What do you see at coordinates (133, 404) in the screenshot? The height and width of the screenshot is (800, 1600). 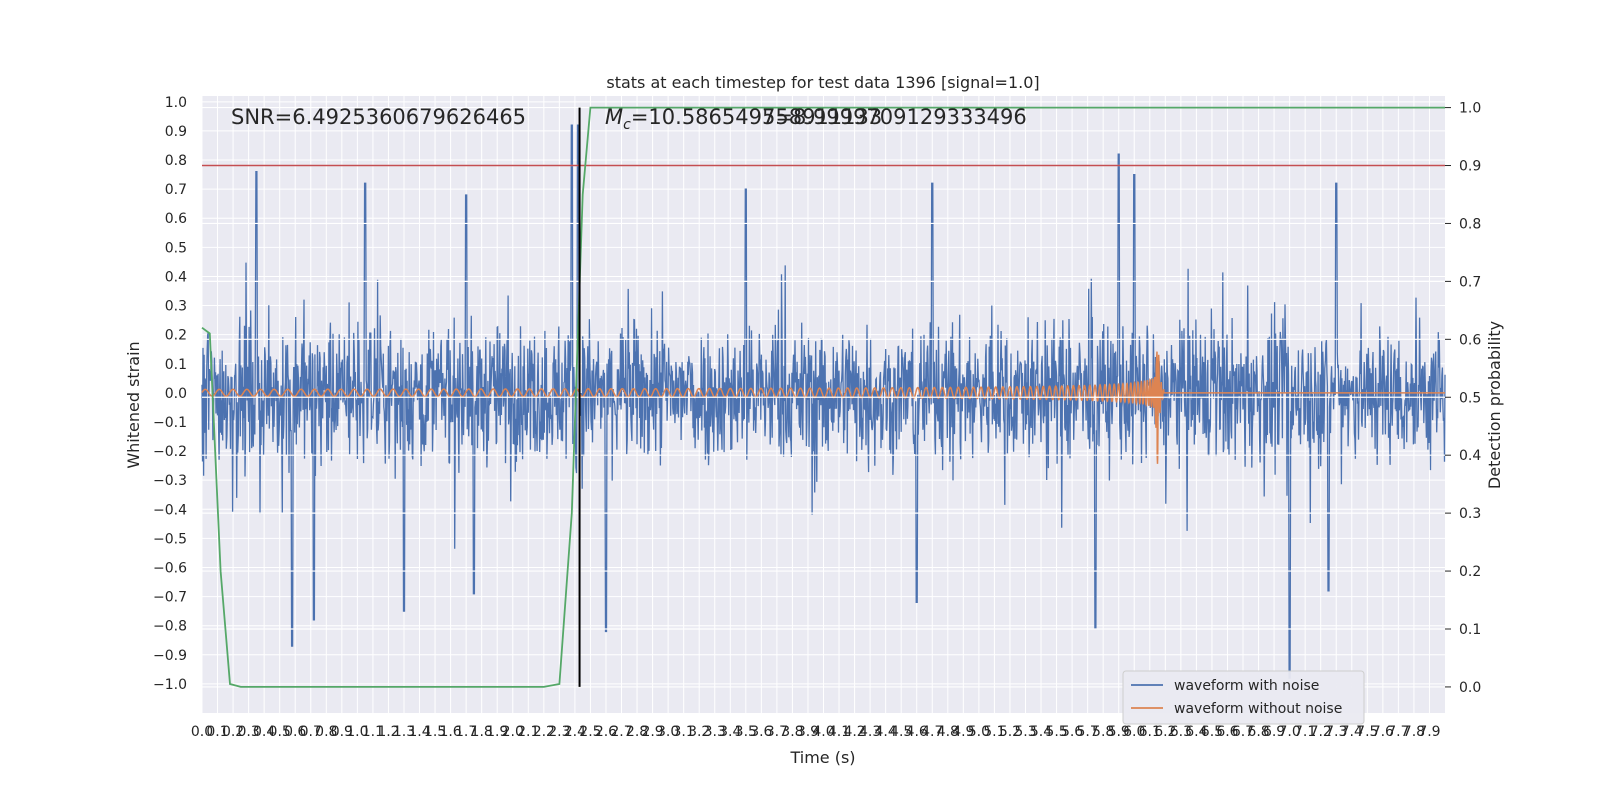 I see `y-axis-title: Whitened strain` at bounding box center [133, 404].